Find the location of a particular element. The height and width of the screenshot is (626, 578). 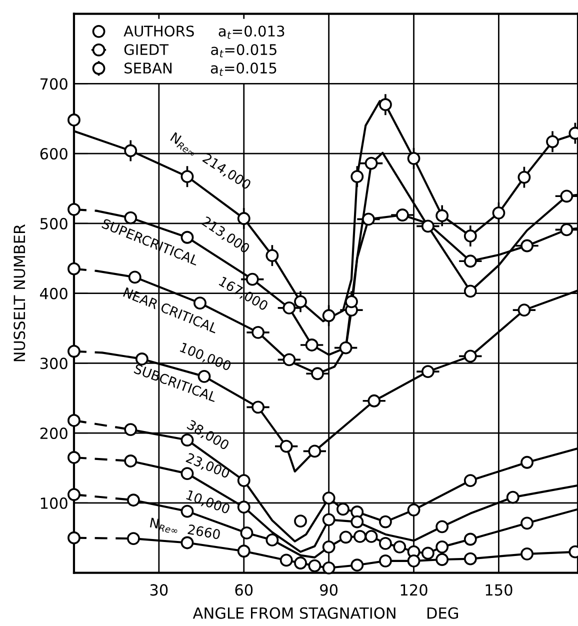

legend-label: AUTHORS a$_{t}$=0.013 is located at coordinates (204, 32).